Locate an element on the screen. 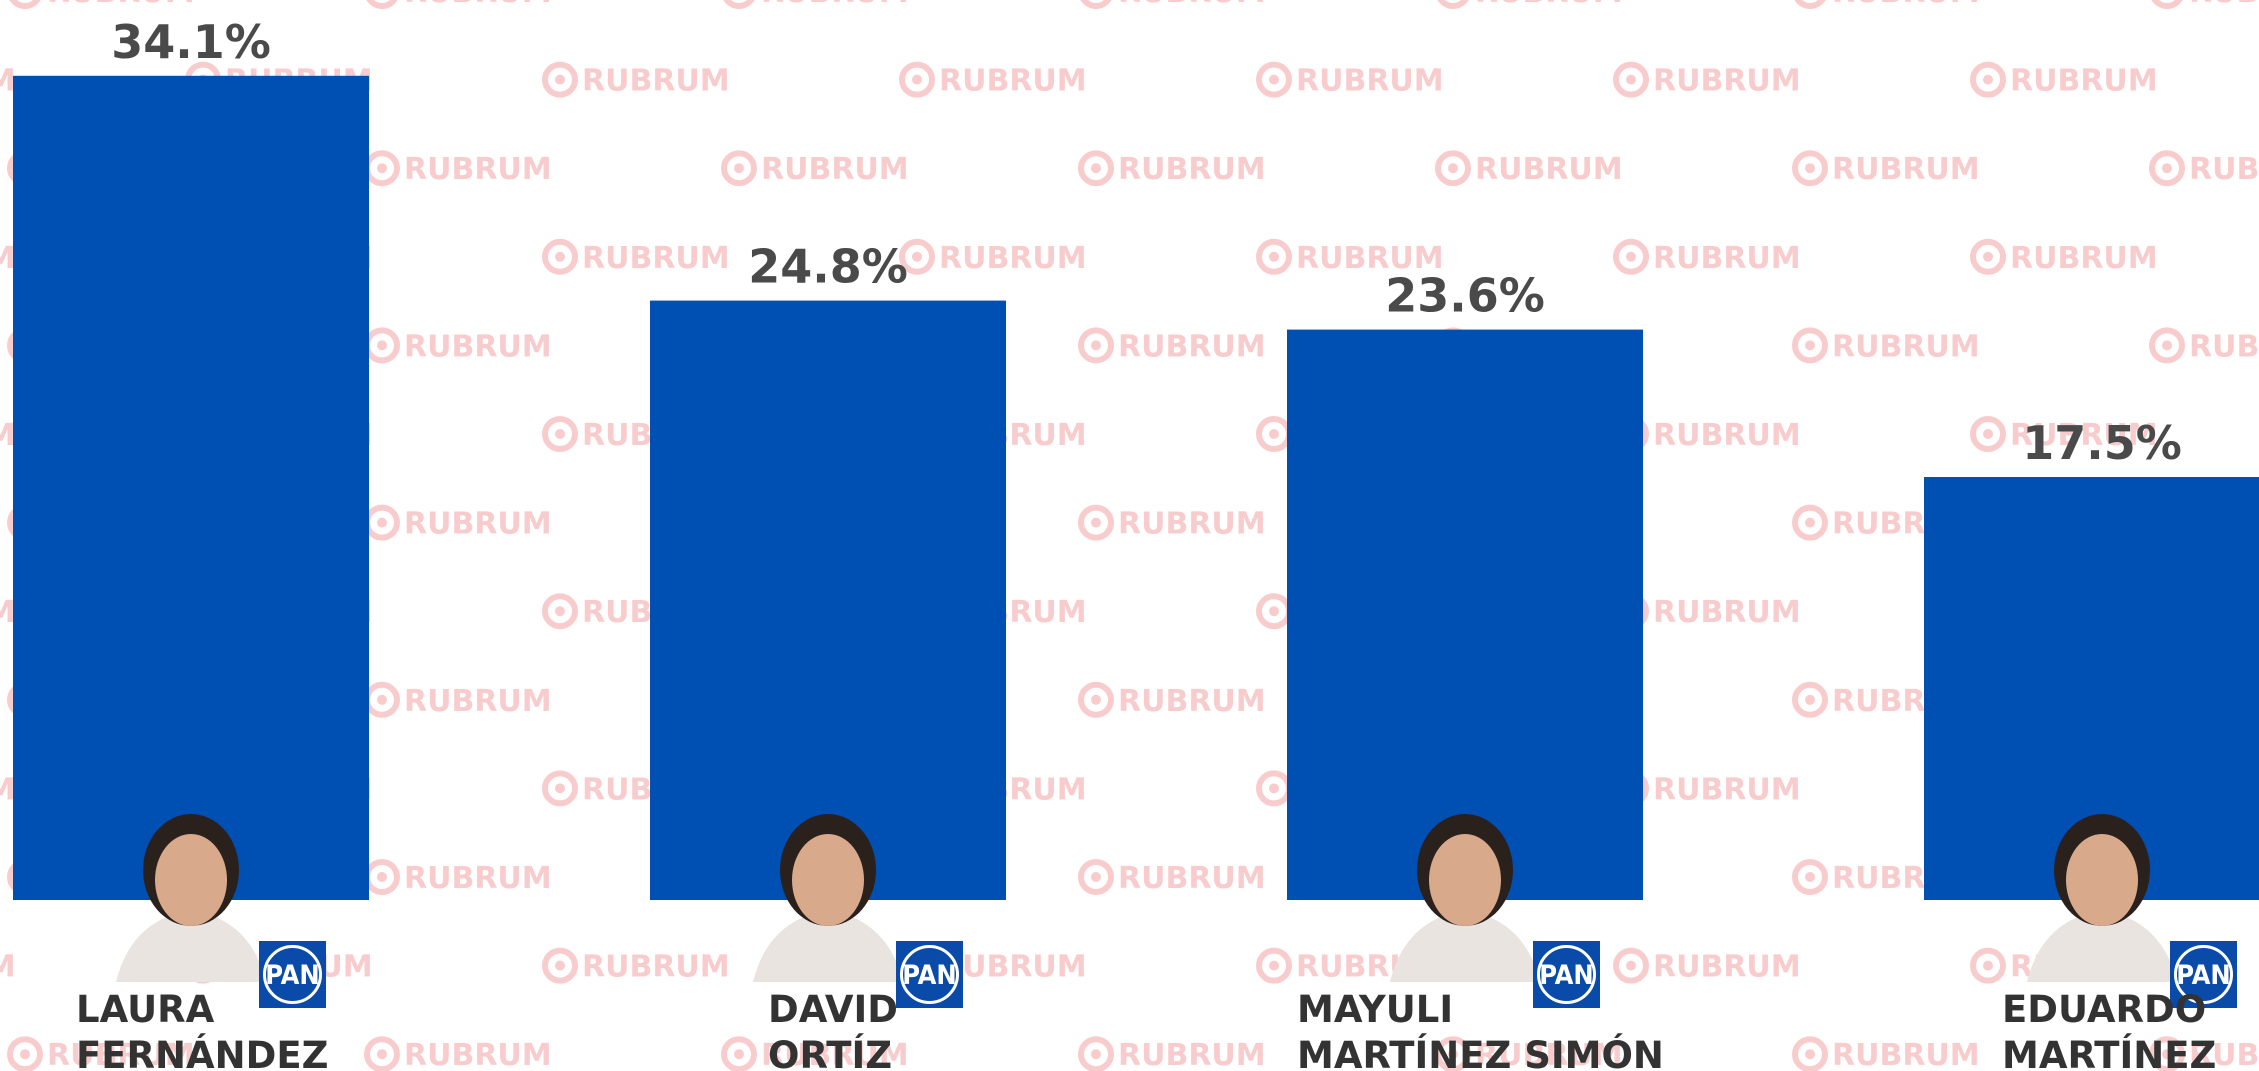  value-label: 17.5% is located at coordinates (2102, 443).